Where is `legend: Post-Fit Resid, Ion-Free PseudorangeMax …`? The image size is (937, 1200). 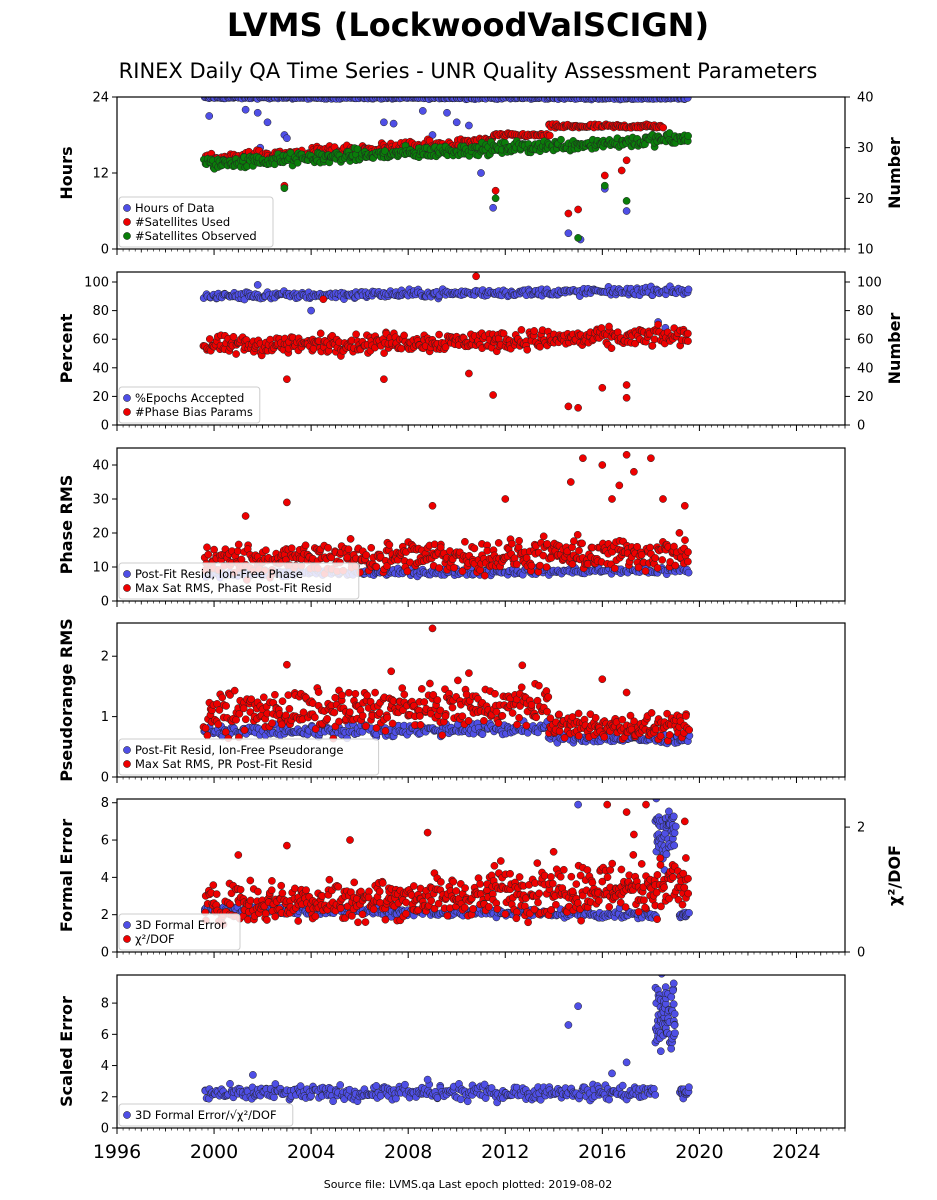 legend: Post-Fit Resid, Ion-Free PseudorangeMax … is located at coordinates (249, 757).